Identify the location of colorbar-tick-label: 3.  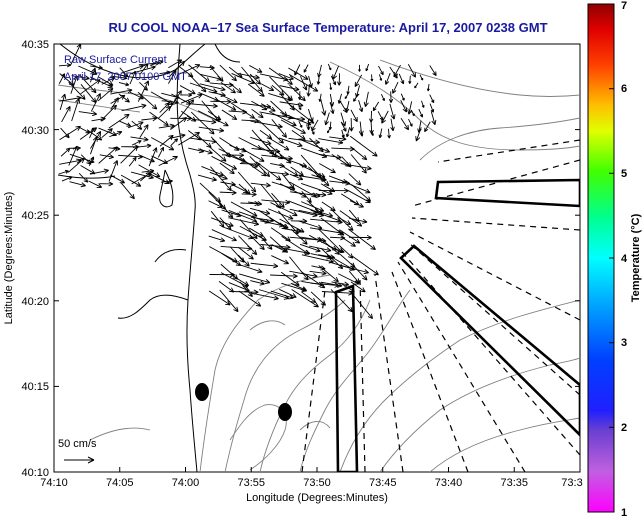
(624, 343).